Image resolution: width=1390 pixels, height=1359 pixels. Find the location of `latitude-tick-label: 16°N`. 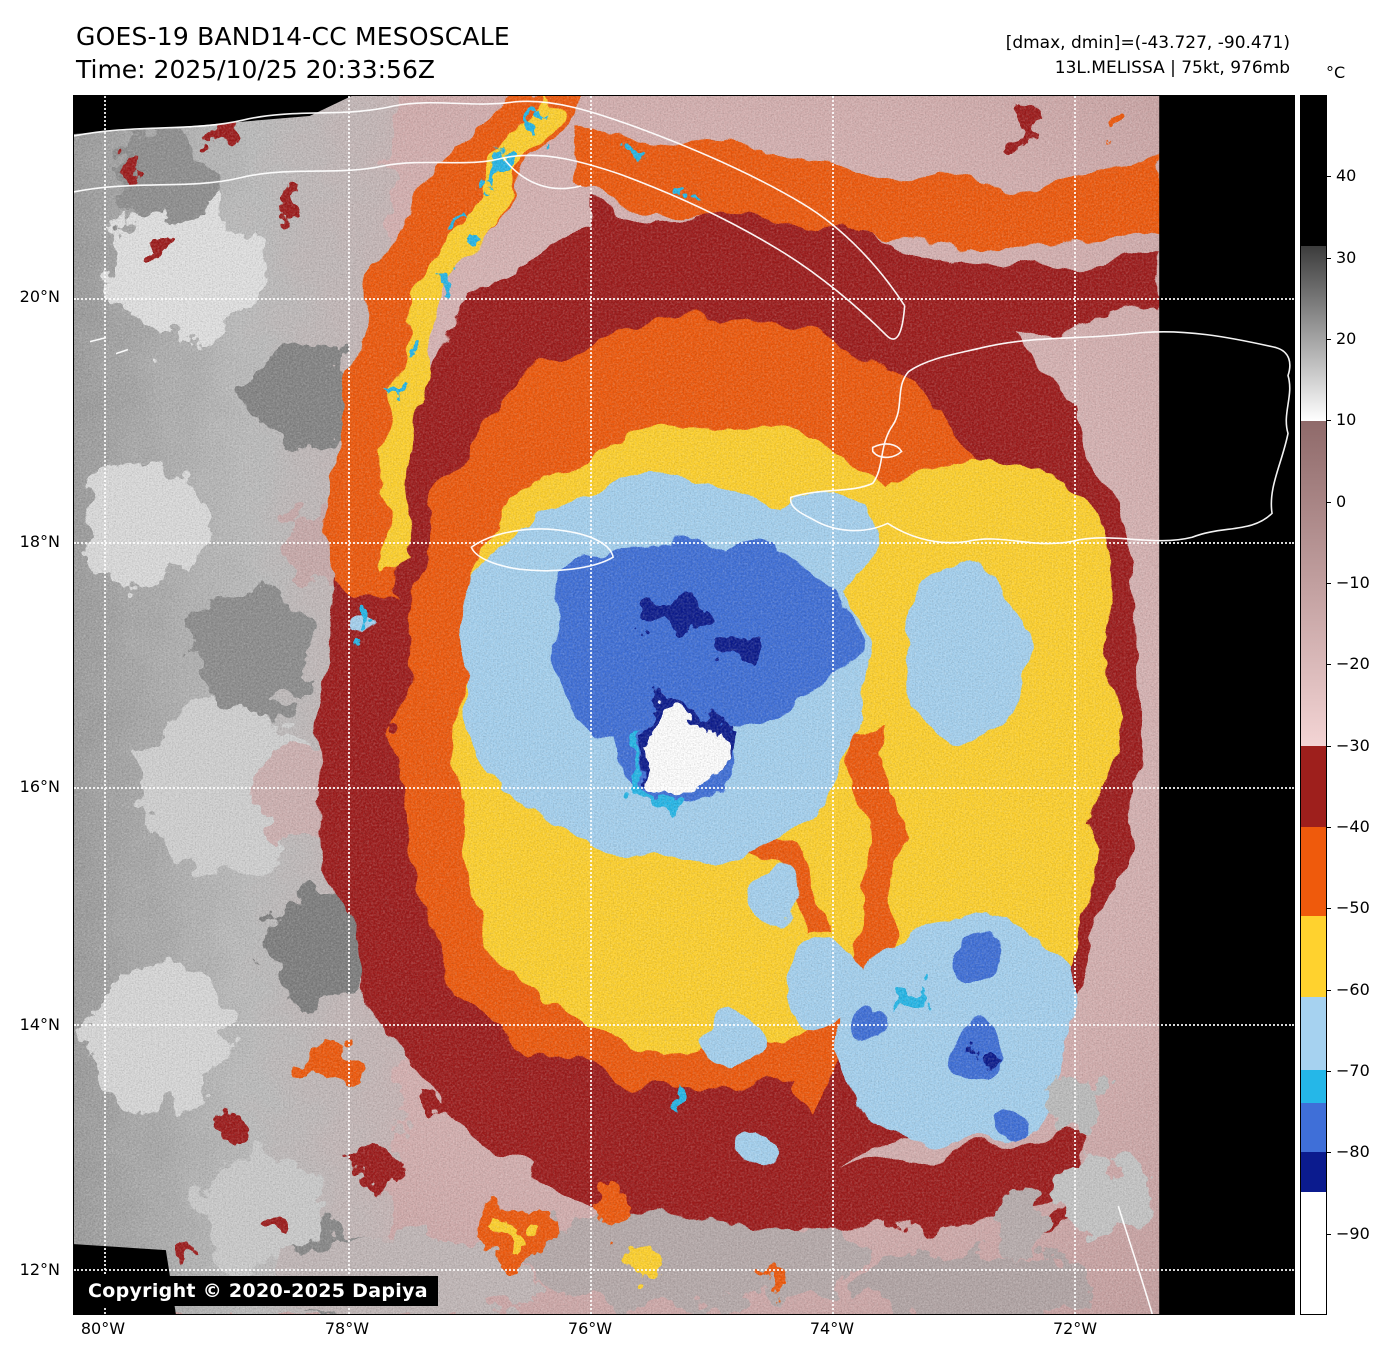

latitude-tick-label: 16°N is located at coordinates (39, 786).